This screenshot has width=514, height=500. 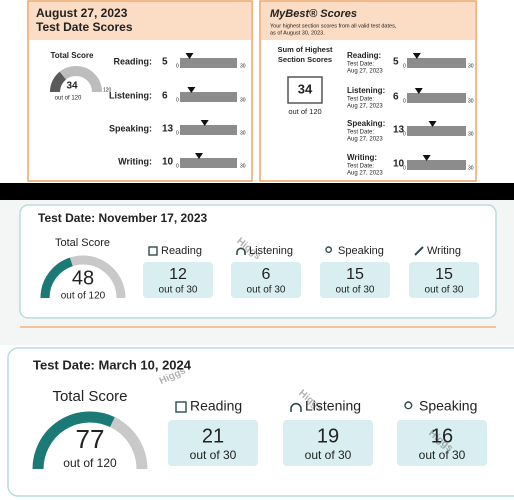 What do you see at coordinates (112, 364) in the screenshot?
I see `panel-title: Test Date: March 10, 2024` at bounding box center [112, 364].